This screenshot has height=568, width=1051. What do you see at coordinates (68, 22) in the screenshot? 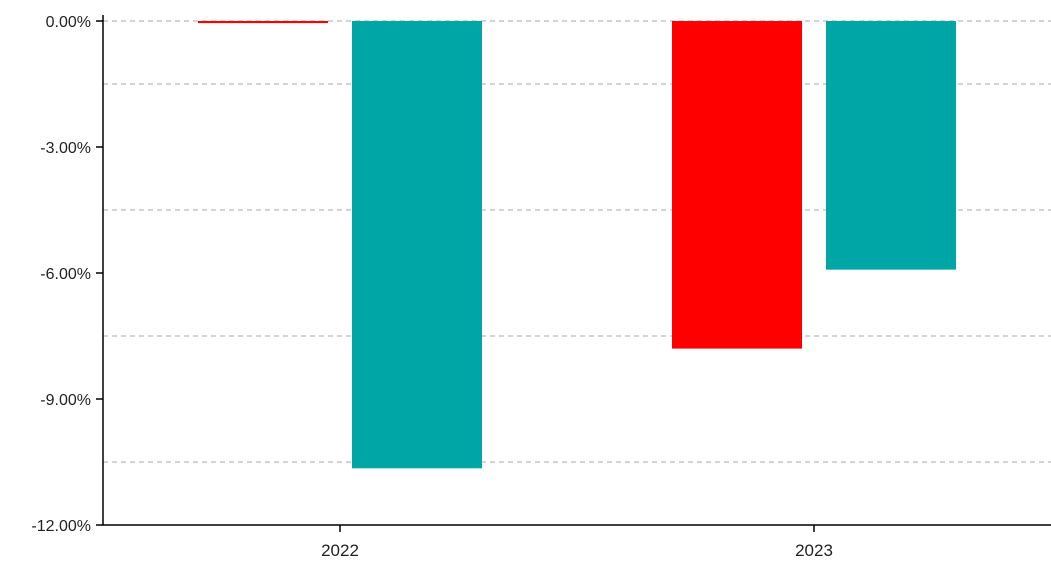
I see `y-tick-label: 0.00%` at bounding box center [68, 22].